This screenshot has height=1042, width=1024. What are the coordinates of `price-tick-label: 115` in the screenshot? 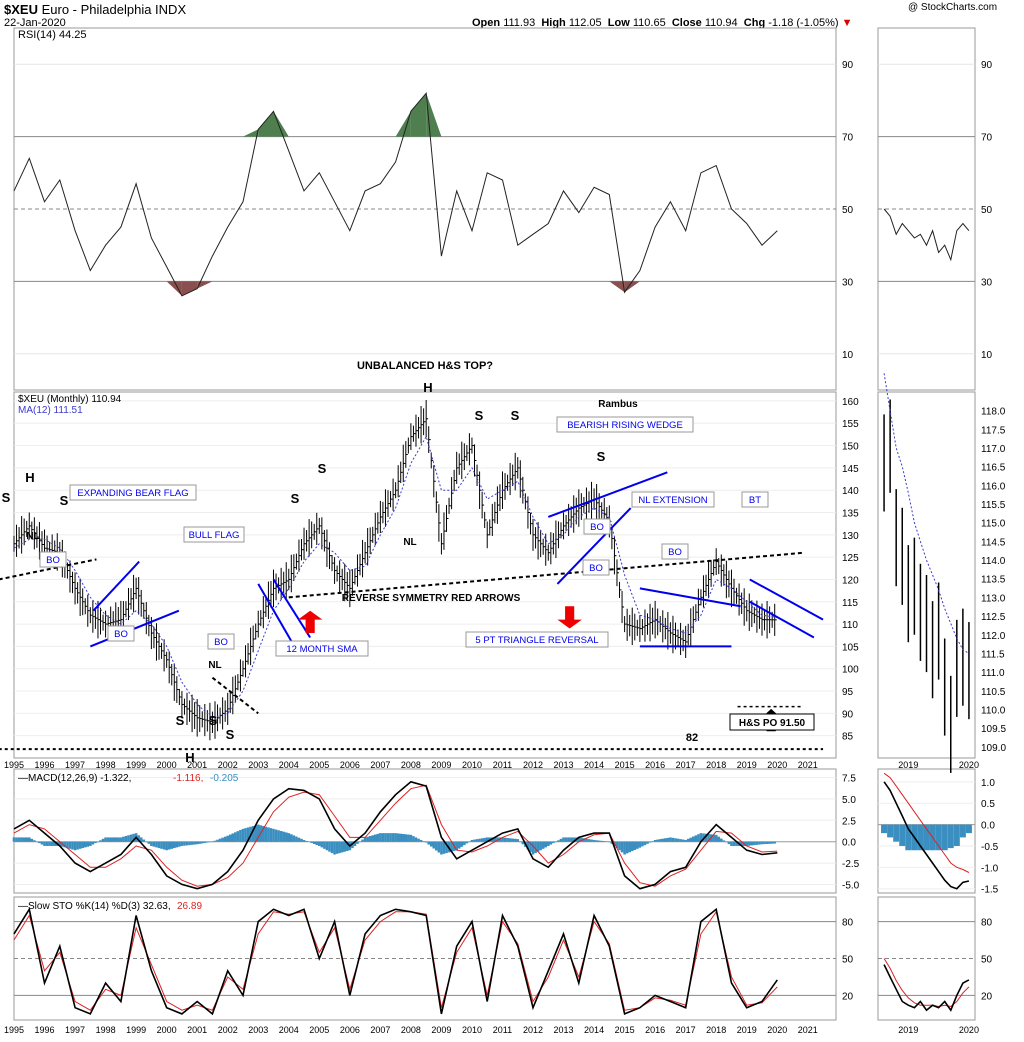 It's located at (850, 603).